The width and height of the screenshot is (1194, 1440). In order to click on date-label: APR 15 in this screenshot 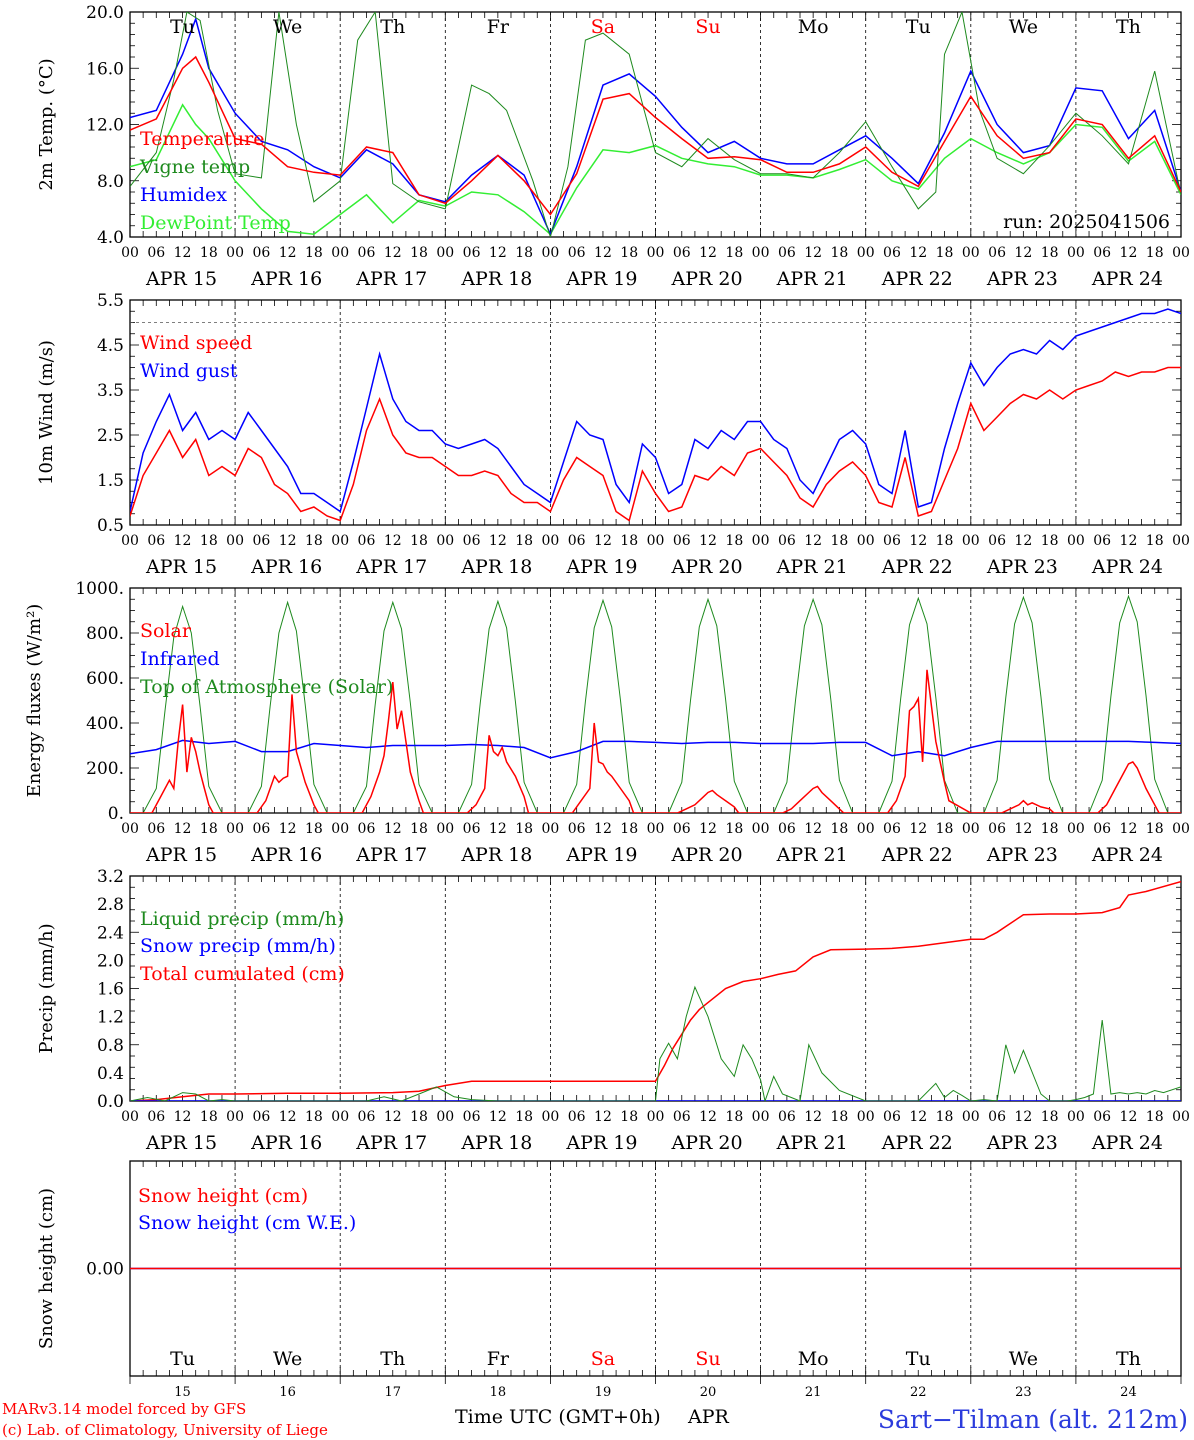, I will do `click(181, 279)`.